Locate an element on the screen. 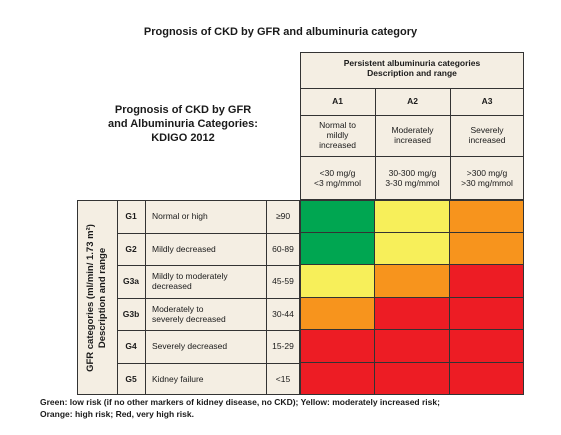  col-a2-code: A2 is located at coordinates (412, 101).